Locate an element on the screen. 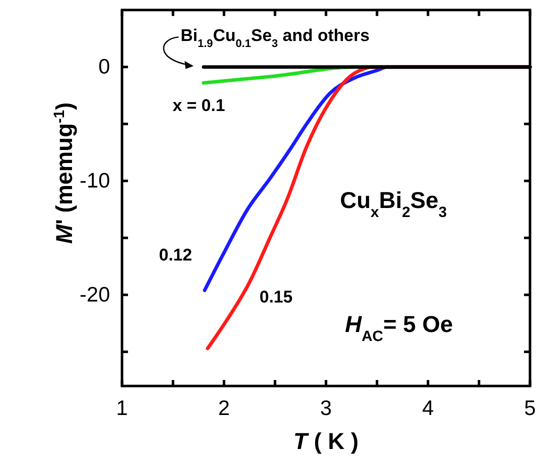  y-tick-label: -20 is located at coordinates (95, 295).